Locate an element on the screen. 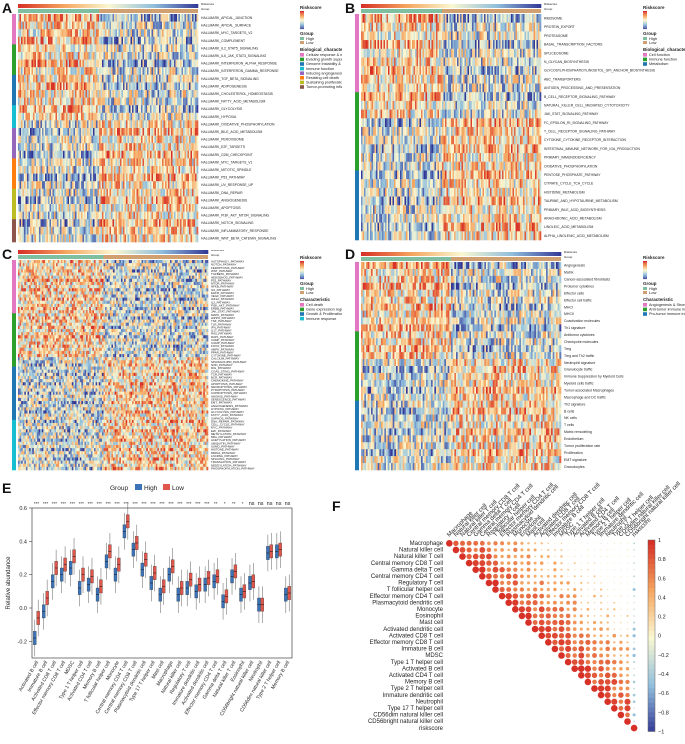  riskscore-annotation-cell is located at coordinates (25, 6).